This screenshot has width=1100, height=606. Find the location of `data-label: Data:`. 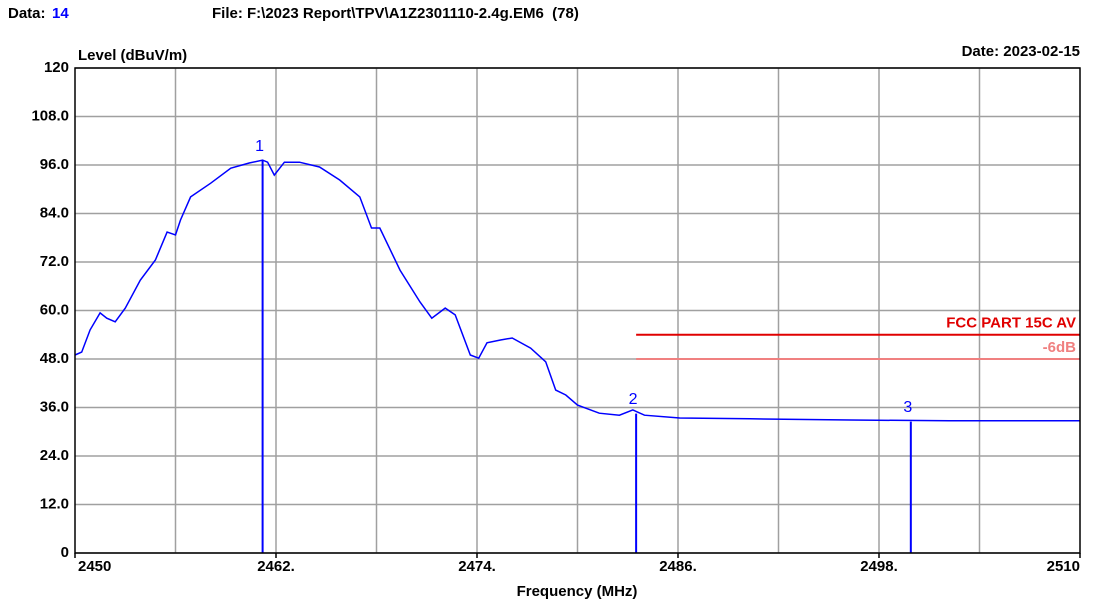

data-label: Data: is located at coordinates (27, 13).